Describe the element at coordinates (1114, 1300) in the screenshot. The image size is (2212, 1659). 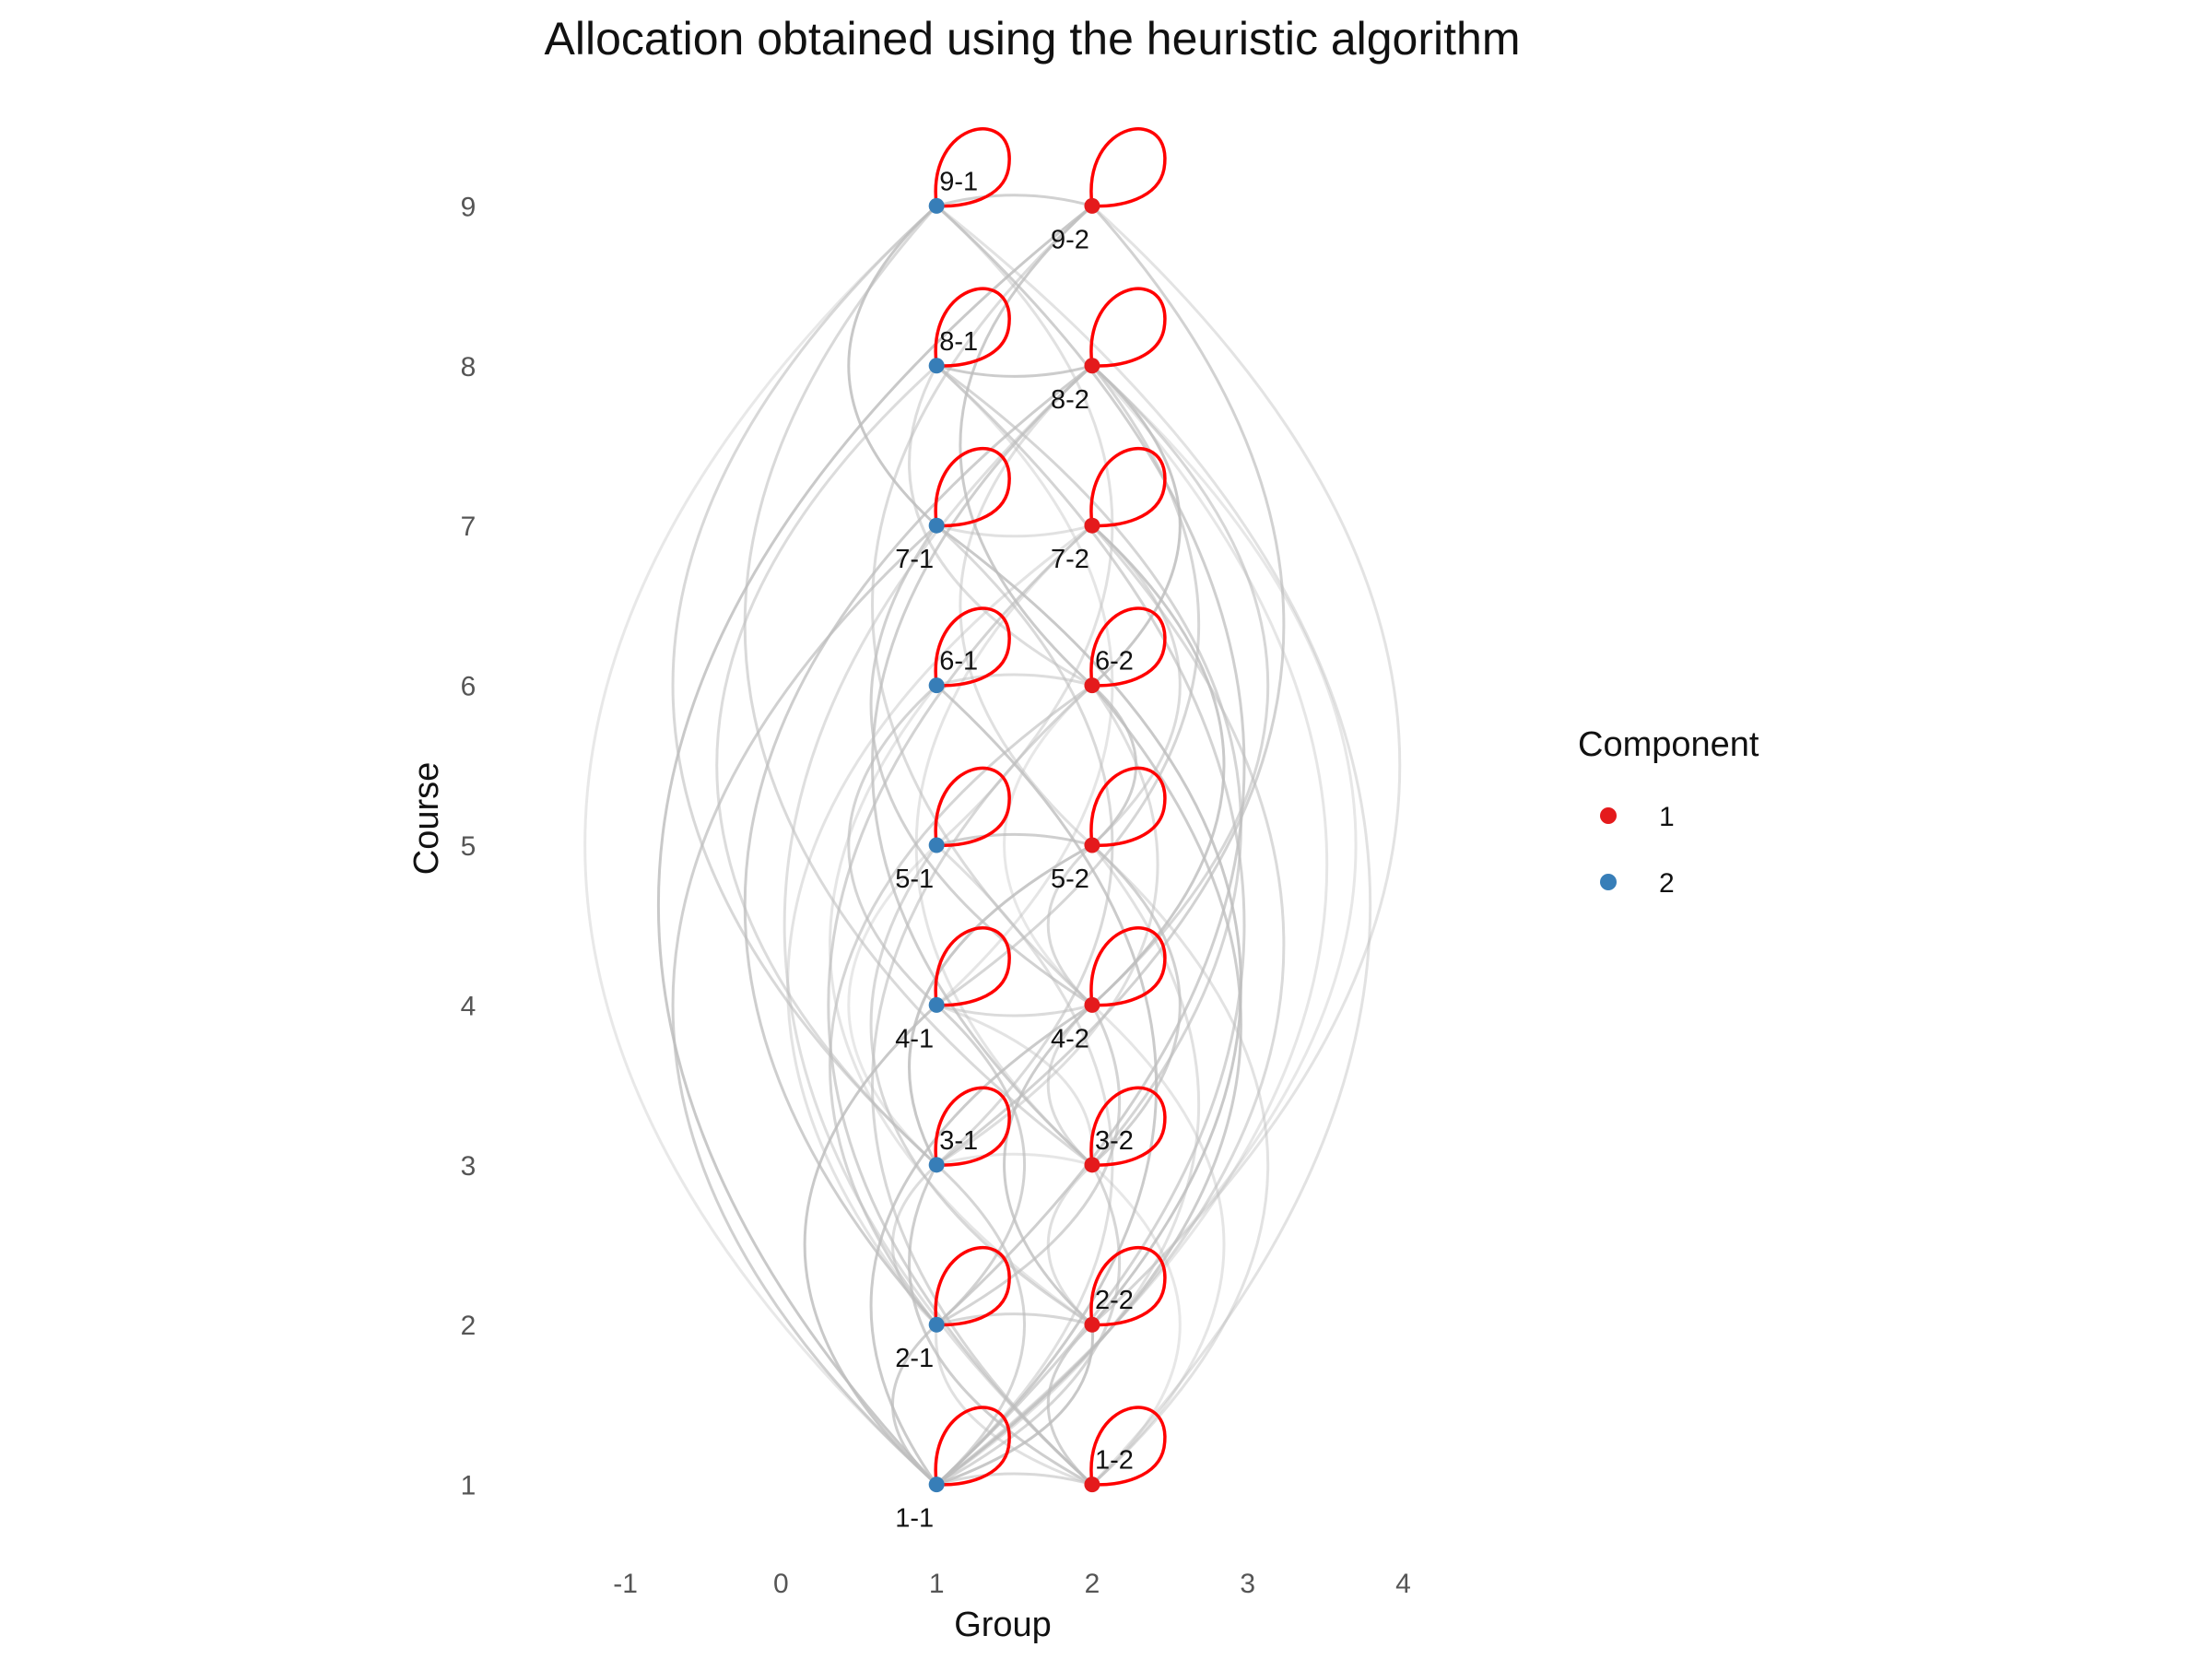
I see `node-label-2-2: 2-2` at that location.